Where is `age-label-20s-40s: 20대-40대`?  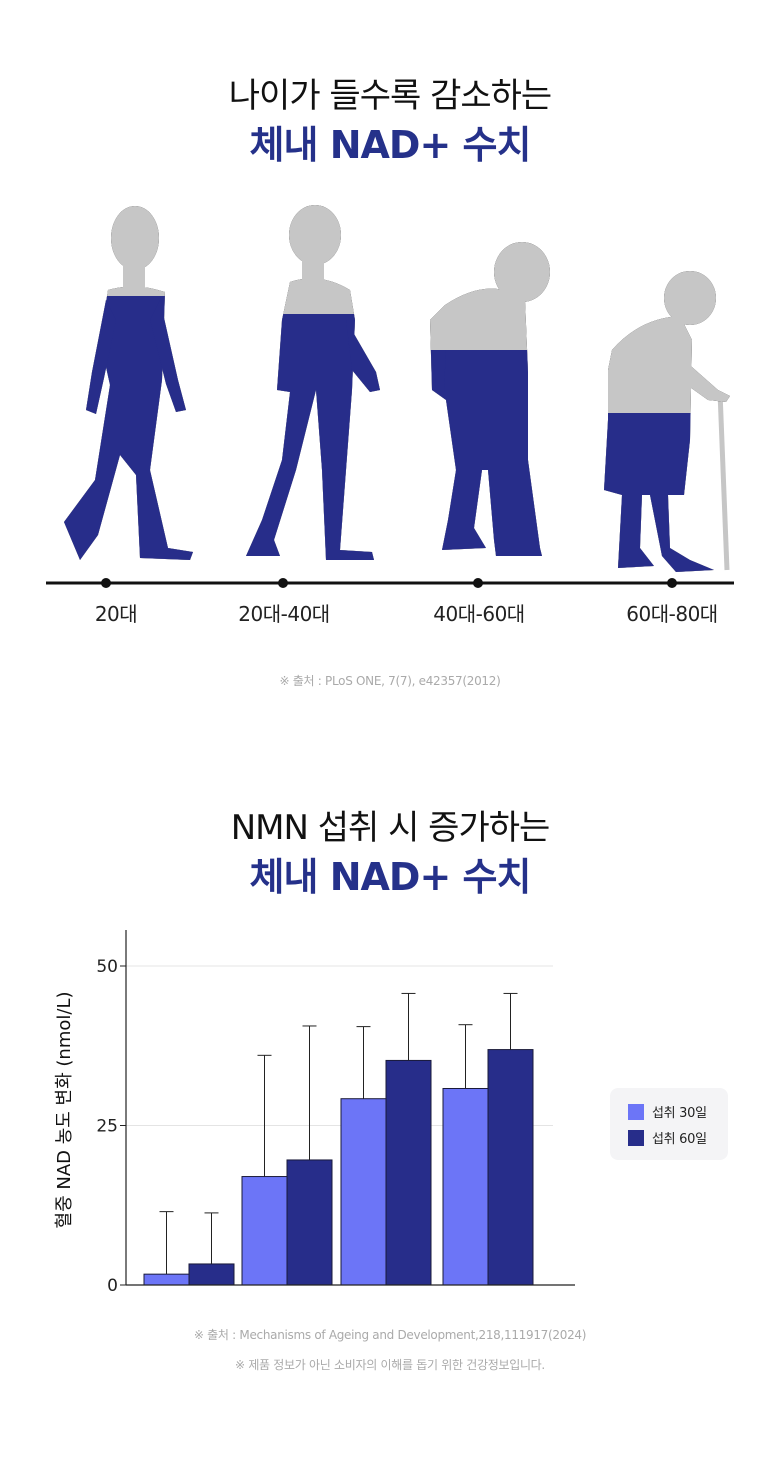 age-label-20s-40s: 20대-40대 is located at coordinates (284, 614).